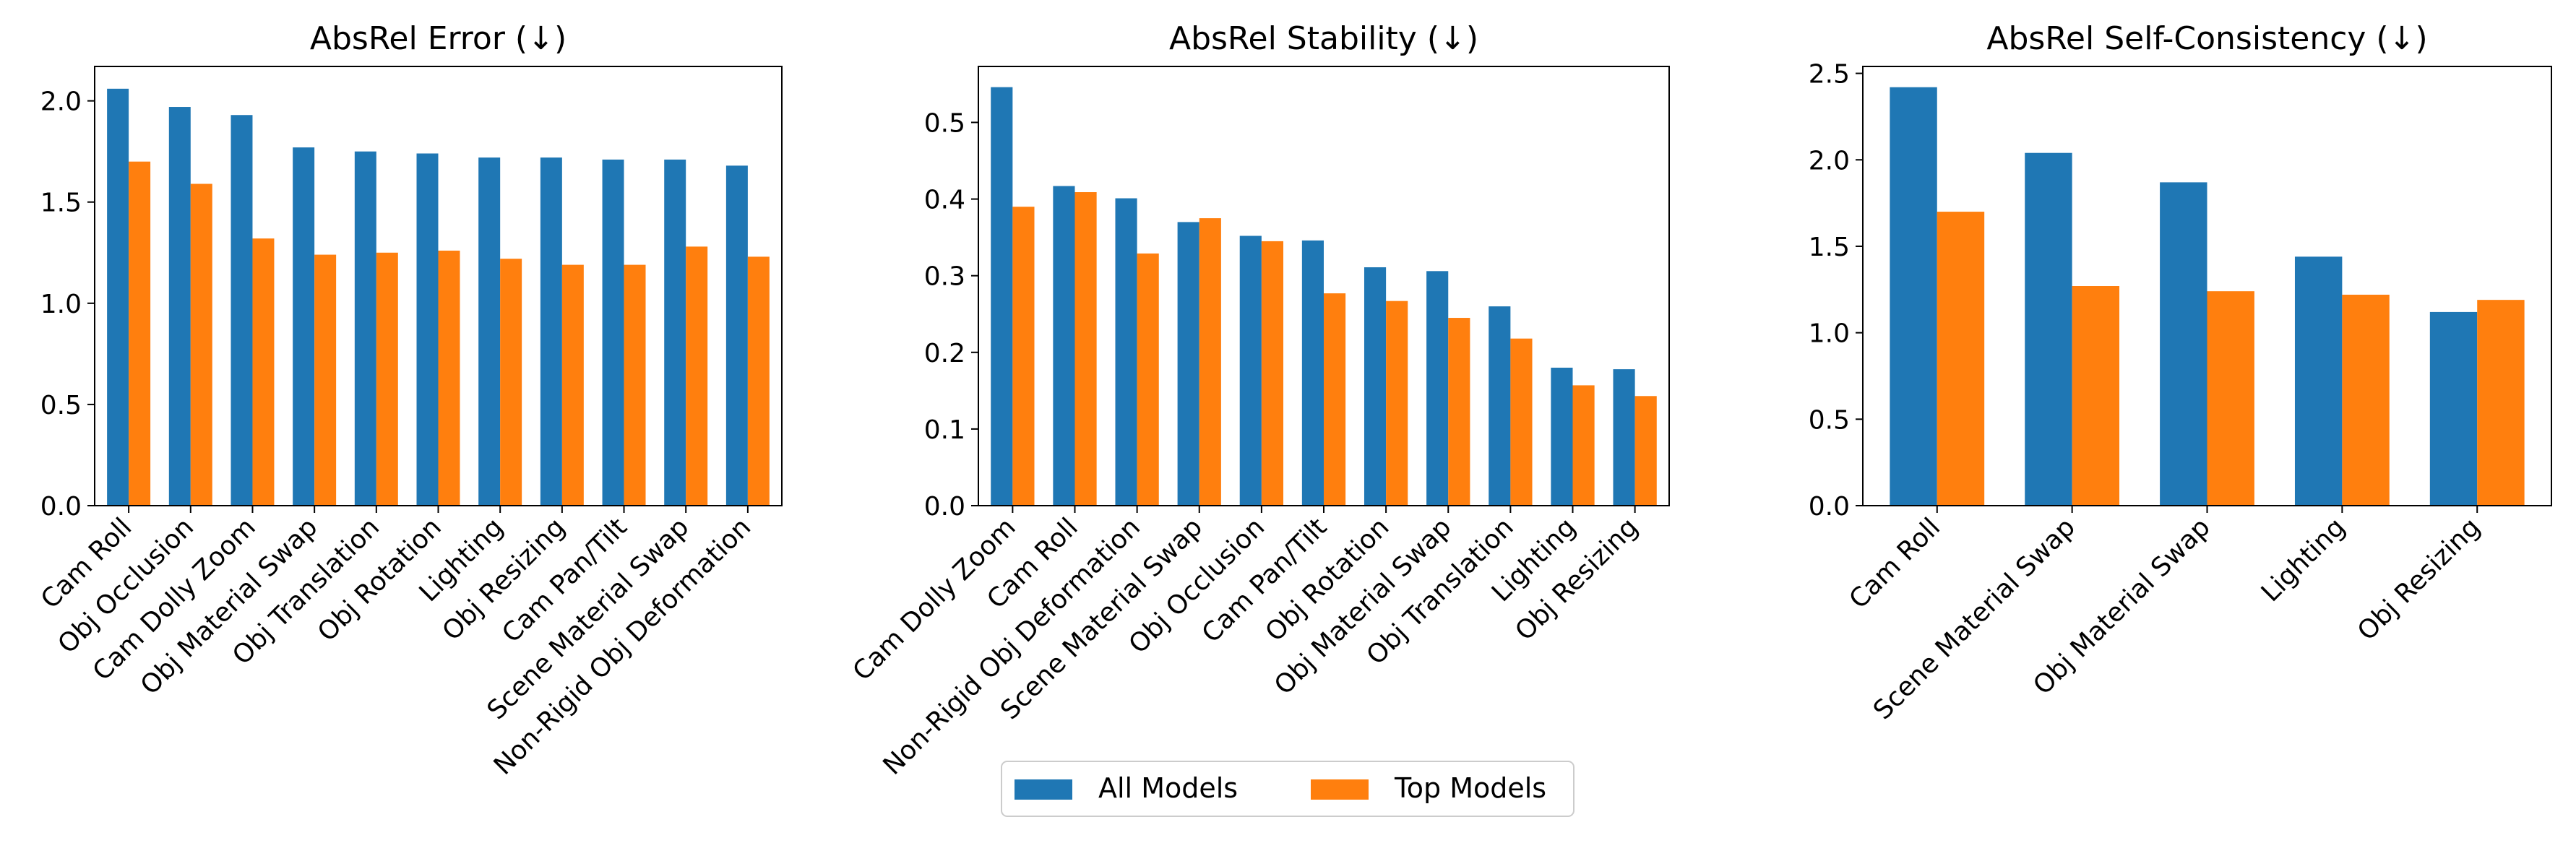 The image size is (2576, 856). Describe the element at coordinates (2206, 38) in the screenshot. I see `chart-title: AbsRel Self-Consistency (↓)` at that location.